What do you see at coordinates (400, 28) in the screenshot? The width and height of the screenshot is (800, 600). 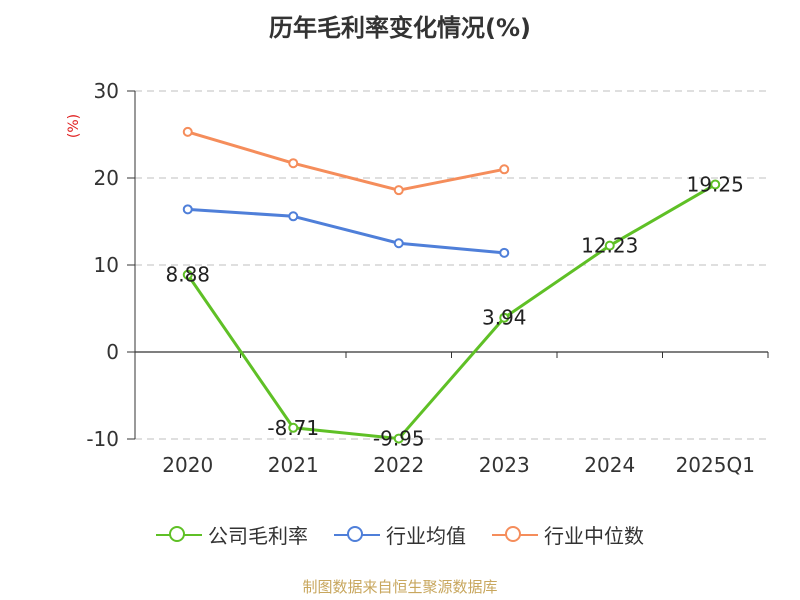 I see `chart-title: 历年毛利率变化情况(%)` at bounding box center [400, 28].